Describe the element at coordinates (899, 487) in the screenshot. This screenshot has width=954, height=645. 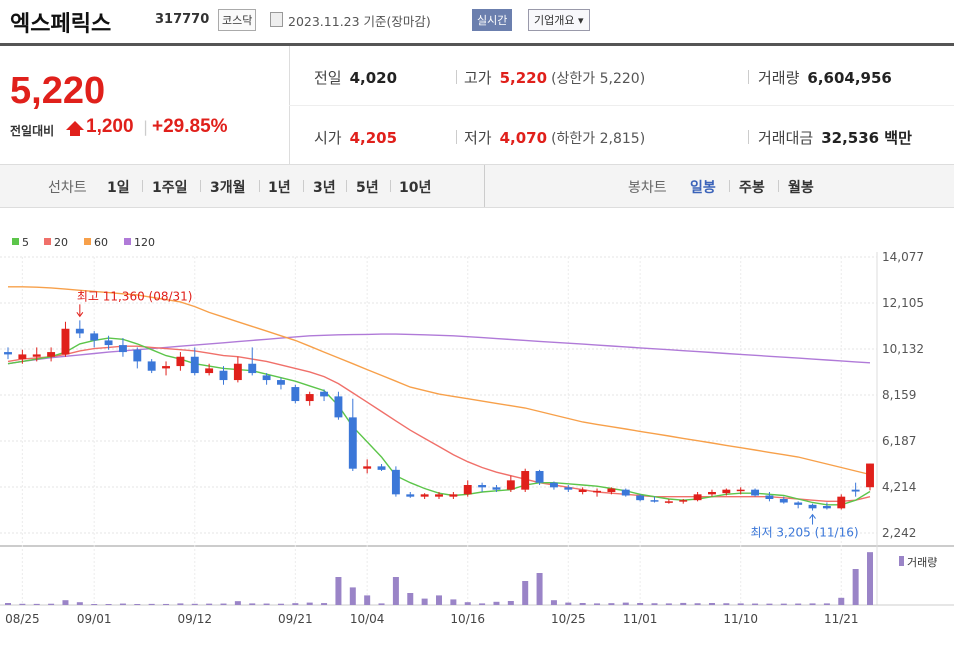
I see `y-tick-label: 4,214` at that location.